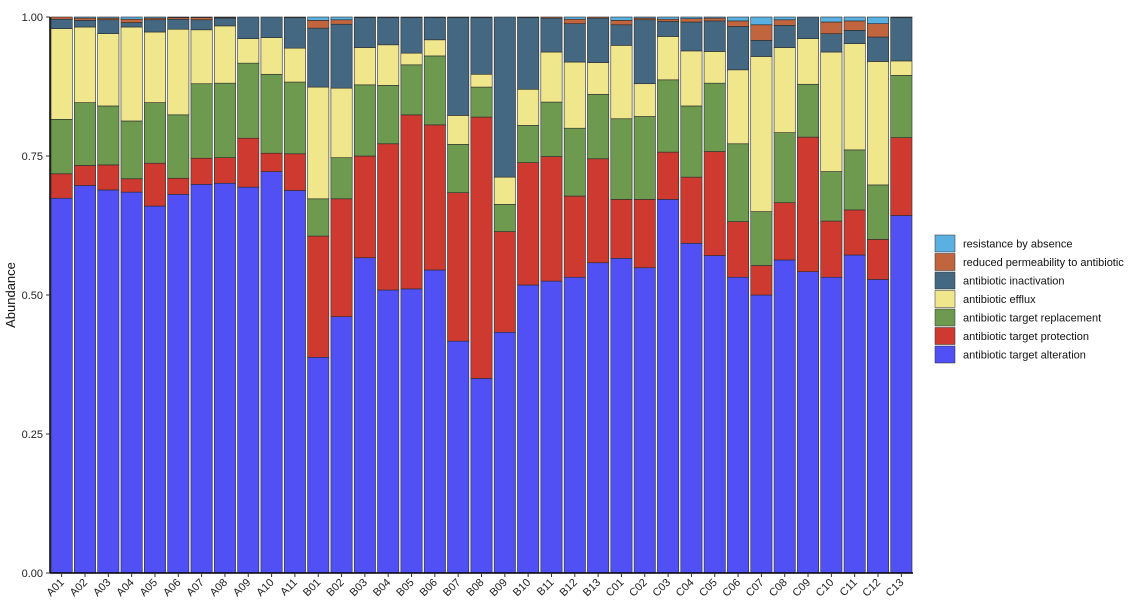 The height and width of the screenshot is (616, 1133). I want to click on bar-stack-b03, so click(364, 295).